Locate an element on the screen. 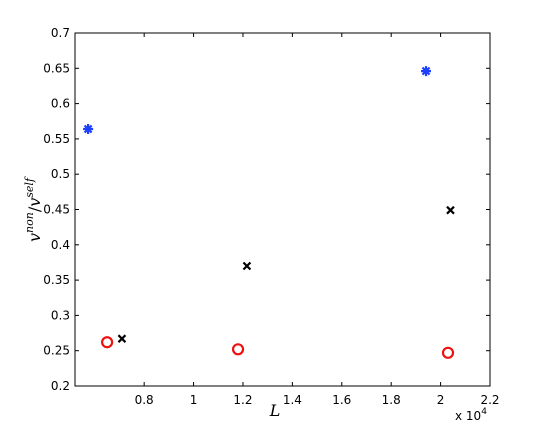 This screenshot has width=540, height=435. x-tick-label: 2 is located at coordinates (441, 400).